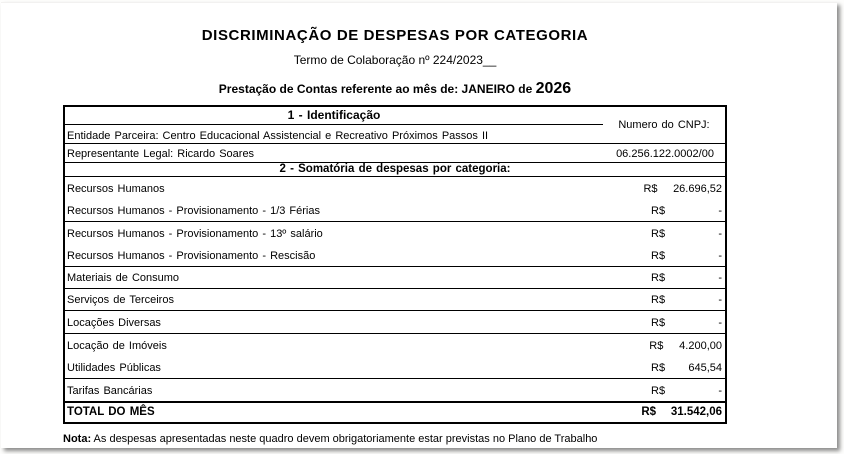 Image resolution: width=844 pixels, height=454 pixels. What do you see at coordinates (700, 346) in the screenshot?
I see `row-value: 4.200,00` at bounding box center [700, 346].